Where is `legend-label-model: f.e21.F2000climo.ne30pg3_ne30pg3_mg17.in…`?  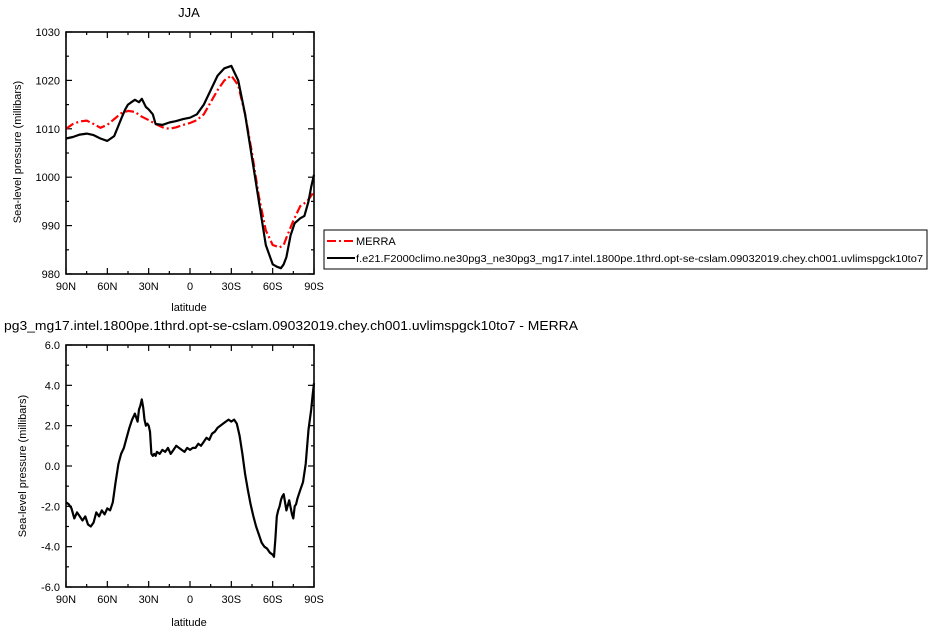 legend-label-model: f.e21.F2000climo.ne30pg3_ne30pg3_mg17.in… is located at coordinates (639, 259).